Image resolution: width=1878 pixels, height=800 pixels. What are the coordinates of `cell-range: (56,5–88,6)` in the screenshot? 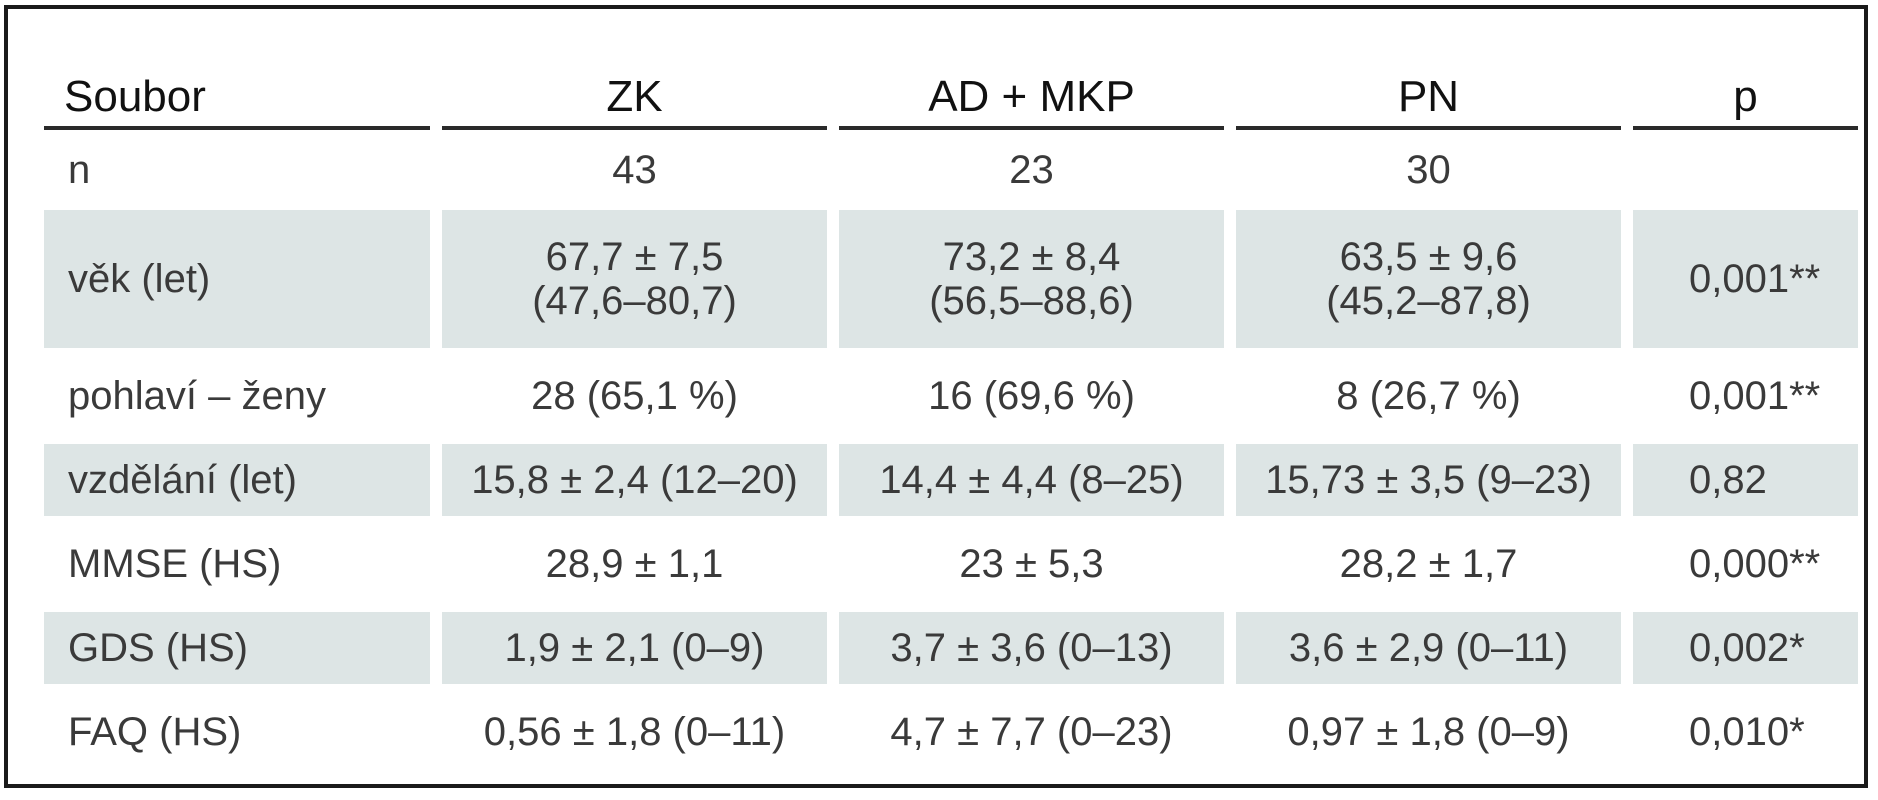 It's located at (1031, 301).